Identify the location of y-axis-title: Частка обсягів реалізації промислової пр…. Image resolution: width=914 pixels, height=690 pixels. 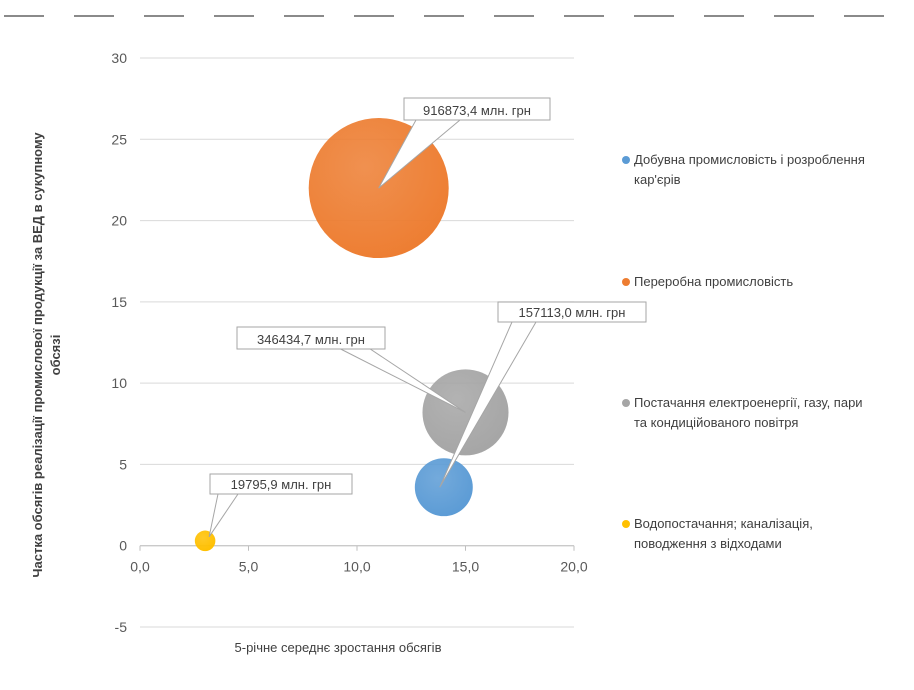
(46, 355).